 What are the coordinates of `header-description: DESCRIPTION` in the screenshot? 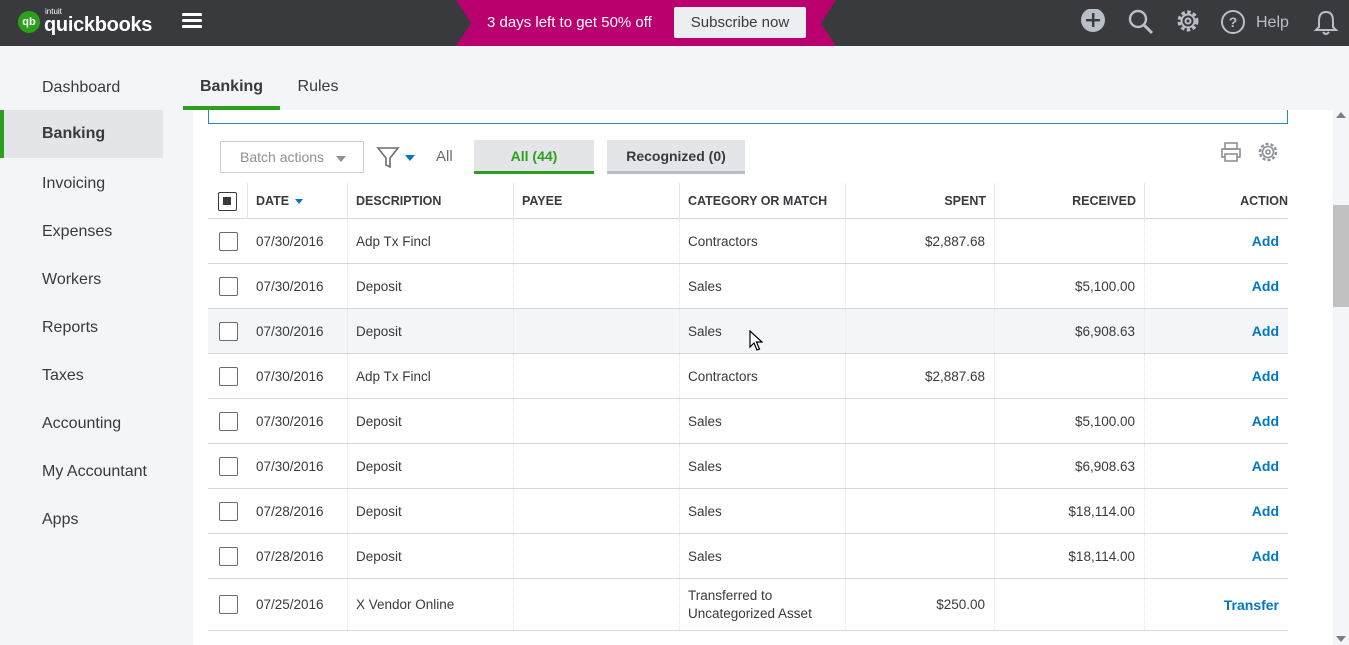 It's located at (431, 201).